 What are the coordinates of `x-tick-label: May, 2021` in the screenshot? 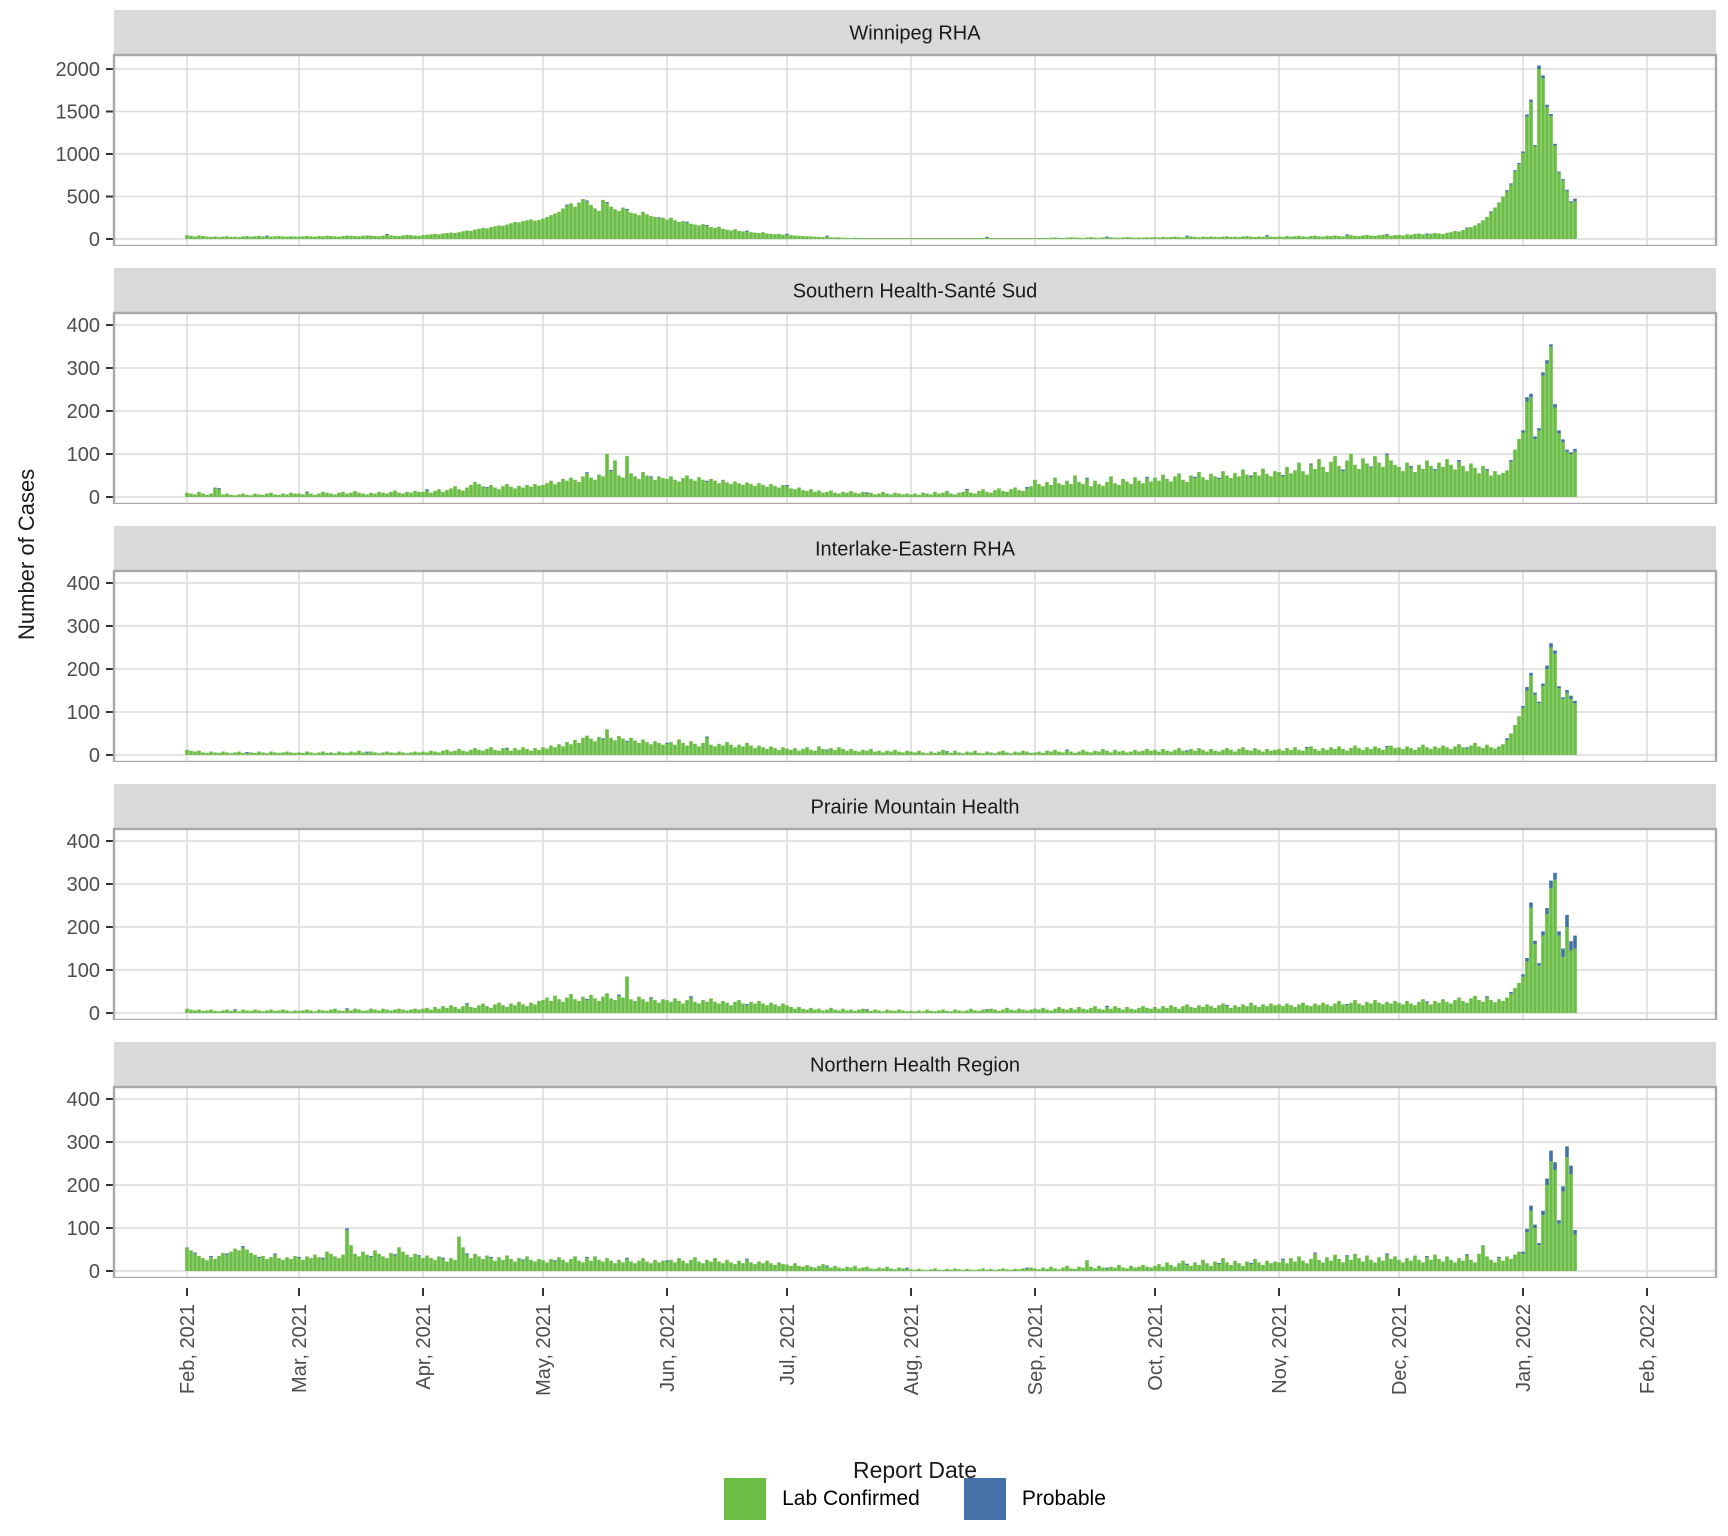 It's located at (544, 1350).